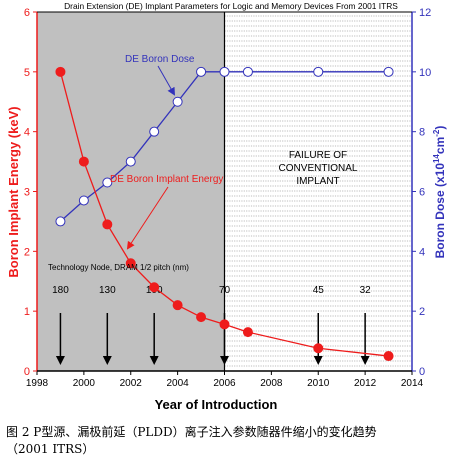 The width and height of the screenshot is (450, 463). Describe the element at coordinates (131, 383) in the screenshot. I see `x-tick-label: 2002` at that location.